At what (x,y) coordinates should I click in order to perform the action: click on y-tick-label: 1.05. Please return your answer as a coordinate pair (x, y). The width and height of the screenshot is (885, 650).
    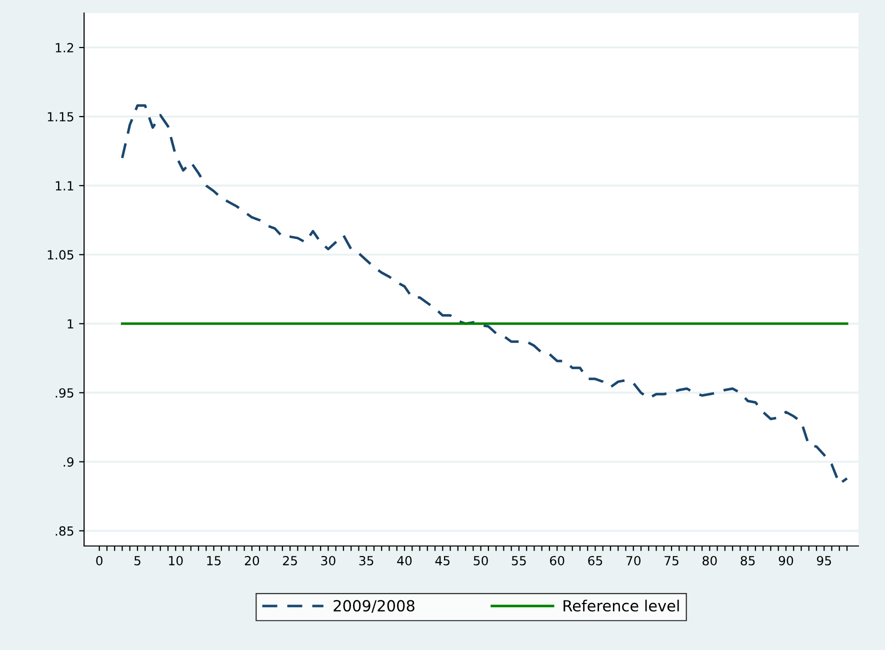
    Looking at the image, I should click on (61, 255).